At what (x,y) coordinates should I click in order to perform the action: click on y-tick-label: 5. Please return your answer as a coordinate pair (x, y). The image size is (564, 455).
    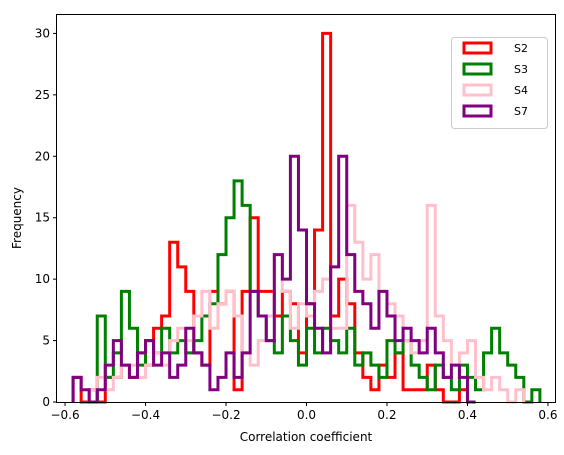
    Looking at the image, I should click on (46, 341).